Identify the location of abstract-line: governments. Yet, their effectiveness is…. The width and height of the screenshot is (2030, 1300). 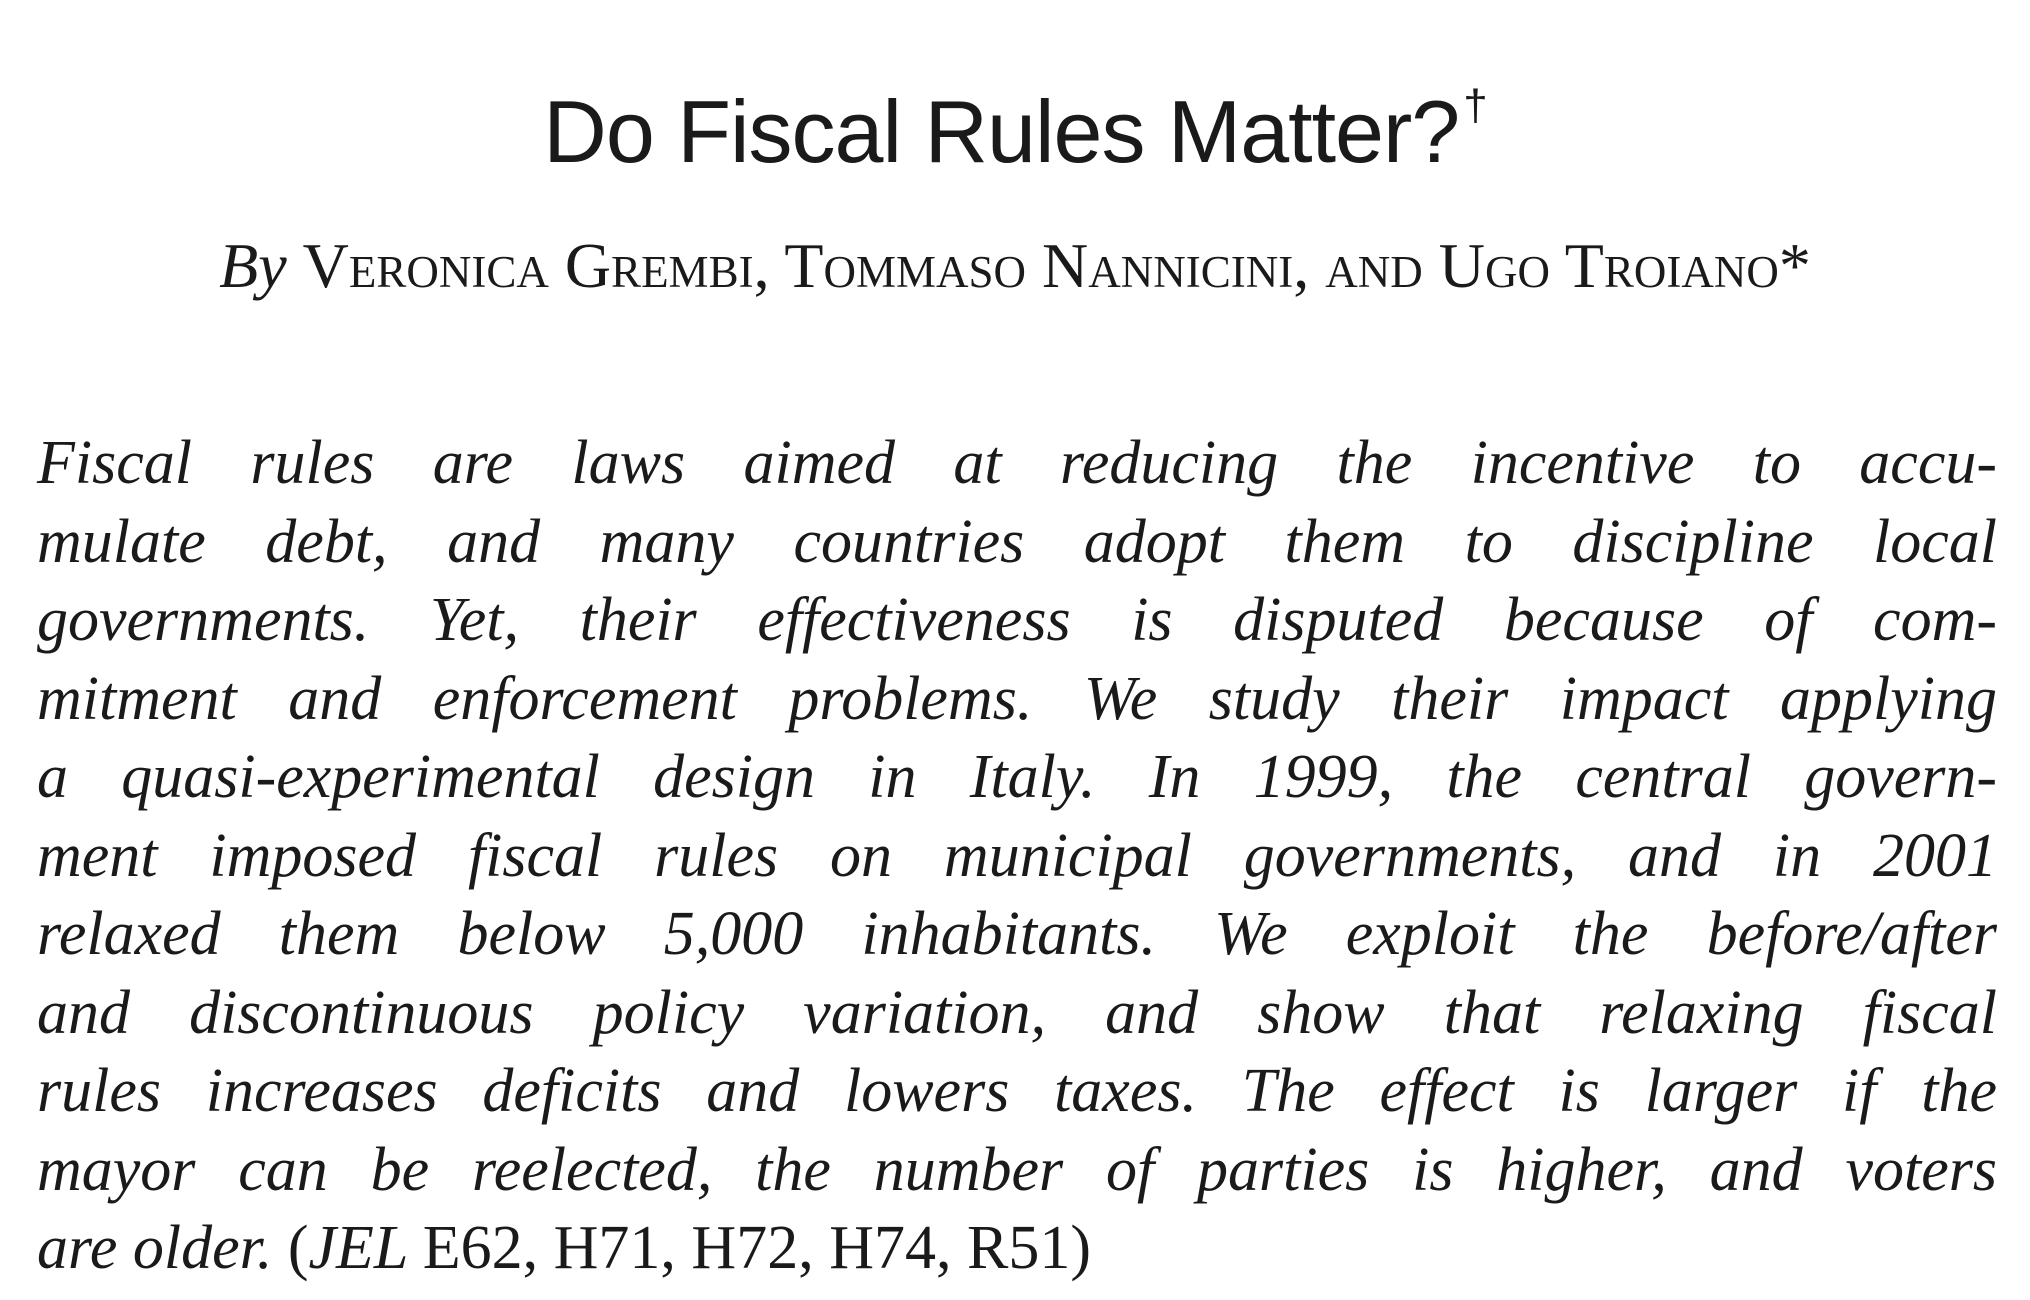
(1017, 620).